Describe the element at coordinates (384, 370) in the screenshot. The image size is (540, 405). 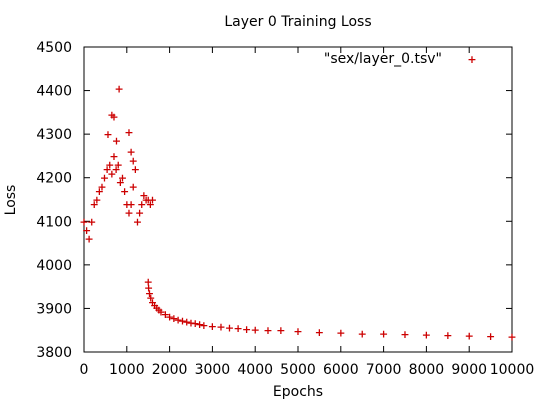
I see `x-tick-label: 7000` at that location.